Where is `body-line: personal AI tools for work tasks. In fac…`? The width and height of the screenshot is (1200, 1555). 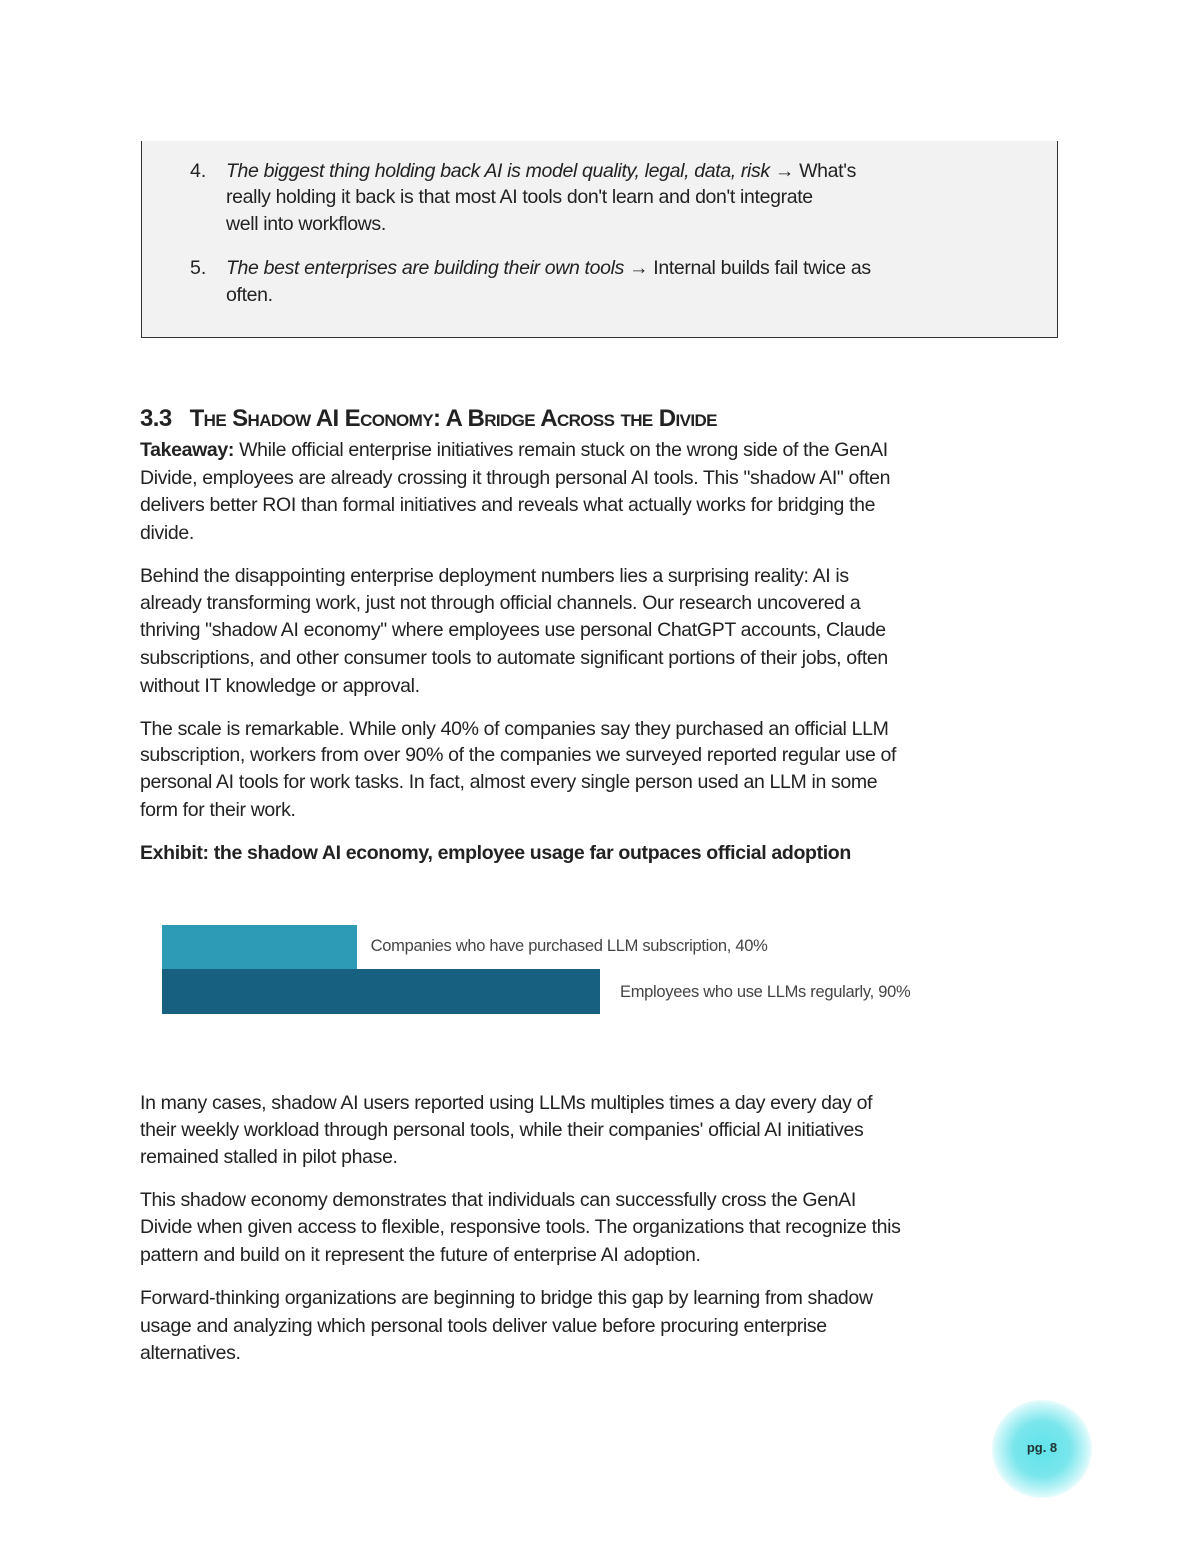 body-line: personal AI tools for work tasks. In fac… is located at coordinates (509, 782).